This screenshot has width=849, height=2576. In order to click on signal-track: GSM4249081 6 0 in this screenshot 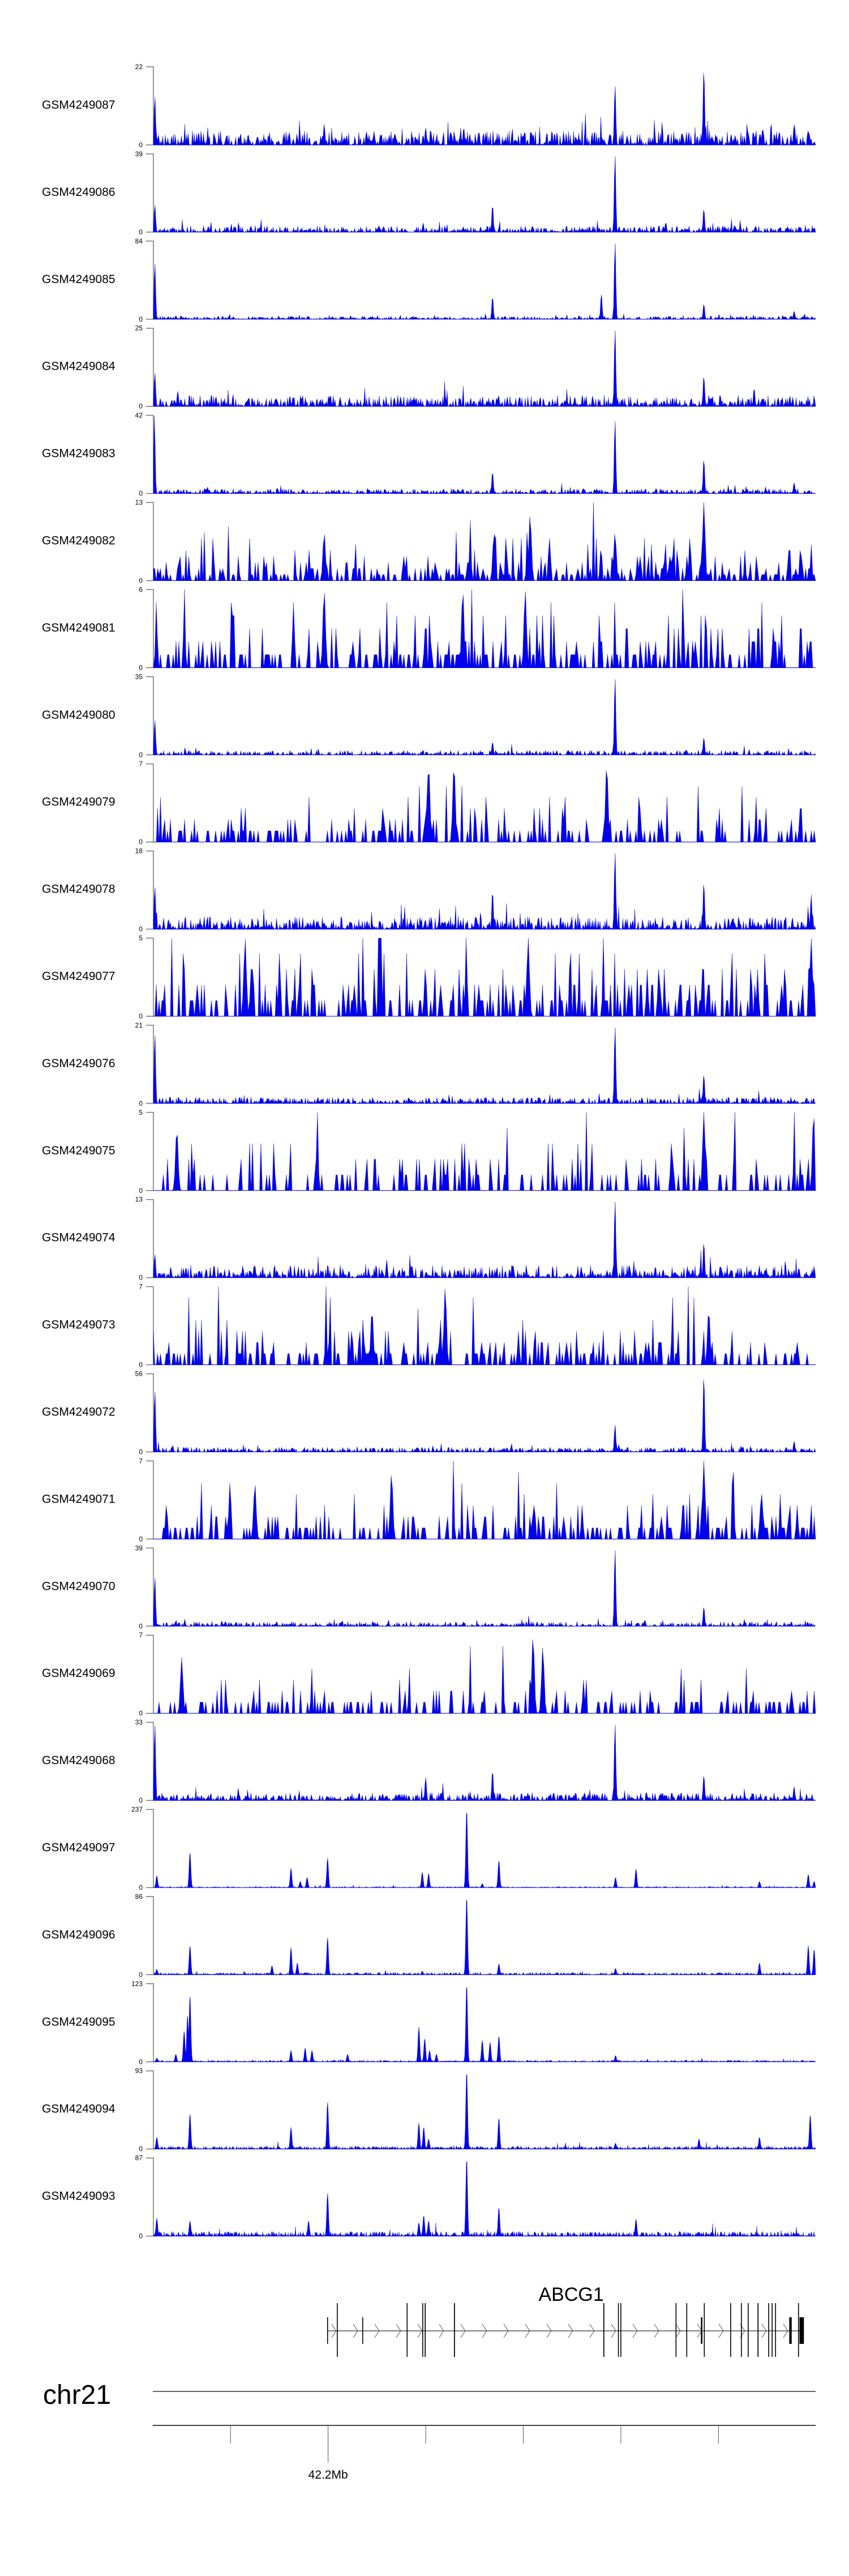, I will do `click(429, 628)`.